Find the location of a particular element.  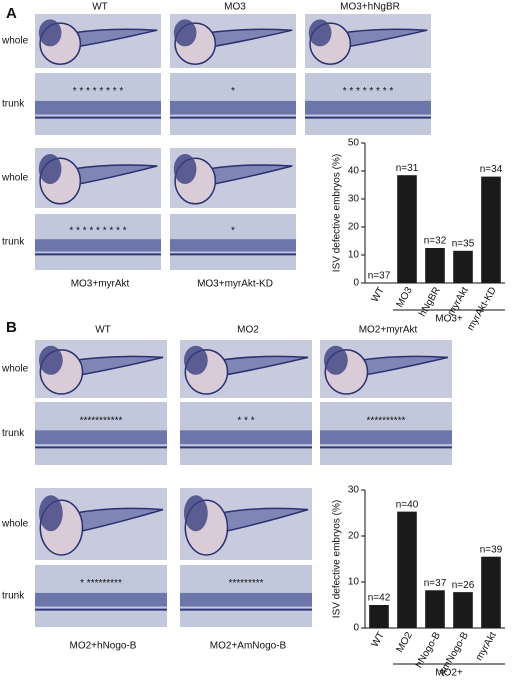

row-footer: MO2+AmNogo-B is located at coordinates (248, 646).